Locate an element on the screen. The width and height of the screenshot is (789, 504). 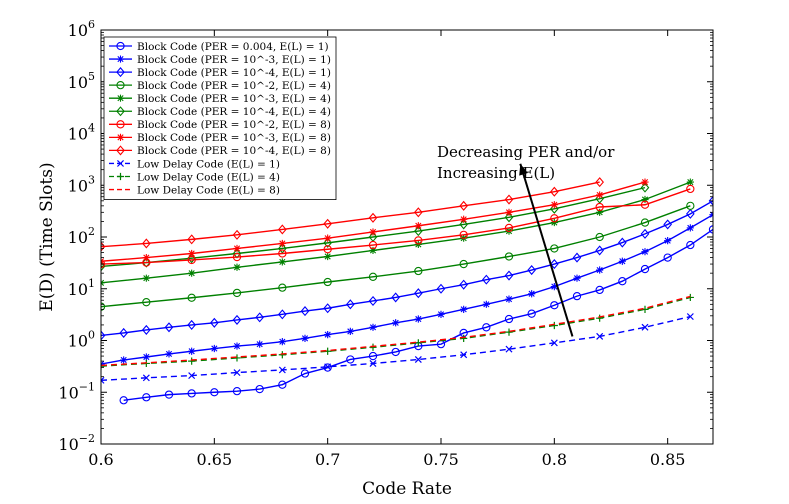
legend-label: Block Code (PER = 10^-3, E(L) = 4) is located at coordinates (234, 99).